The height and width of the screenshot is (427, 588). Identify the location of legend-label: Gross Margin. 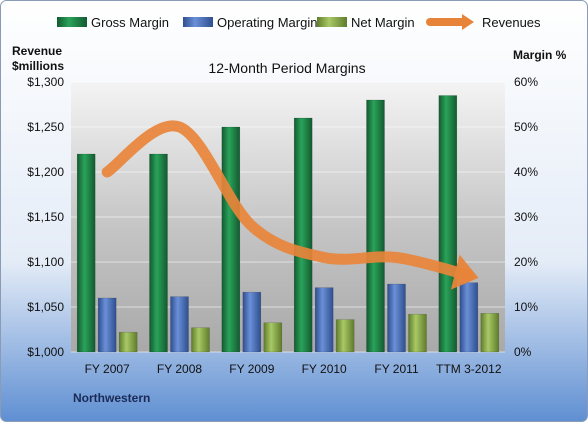
(130, 22).